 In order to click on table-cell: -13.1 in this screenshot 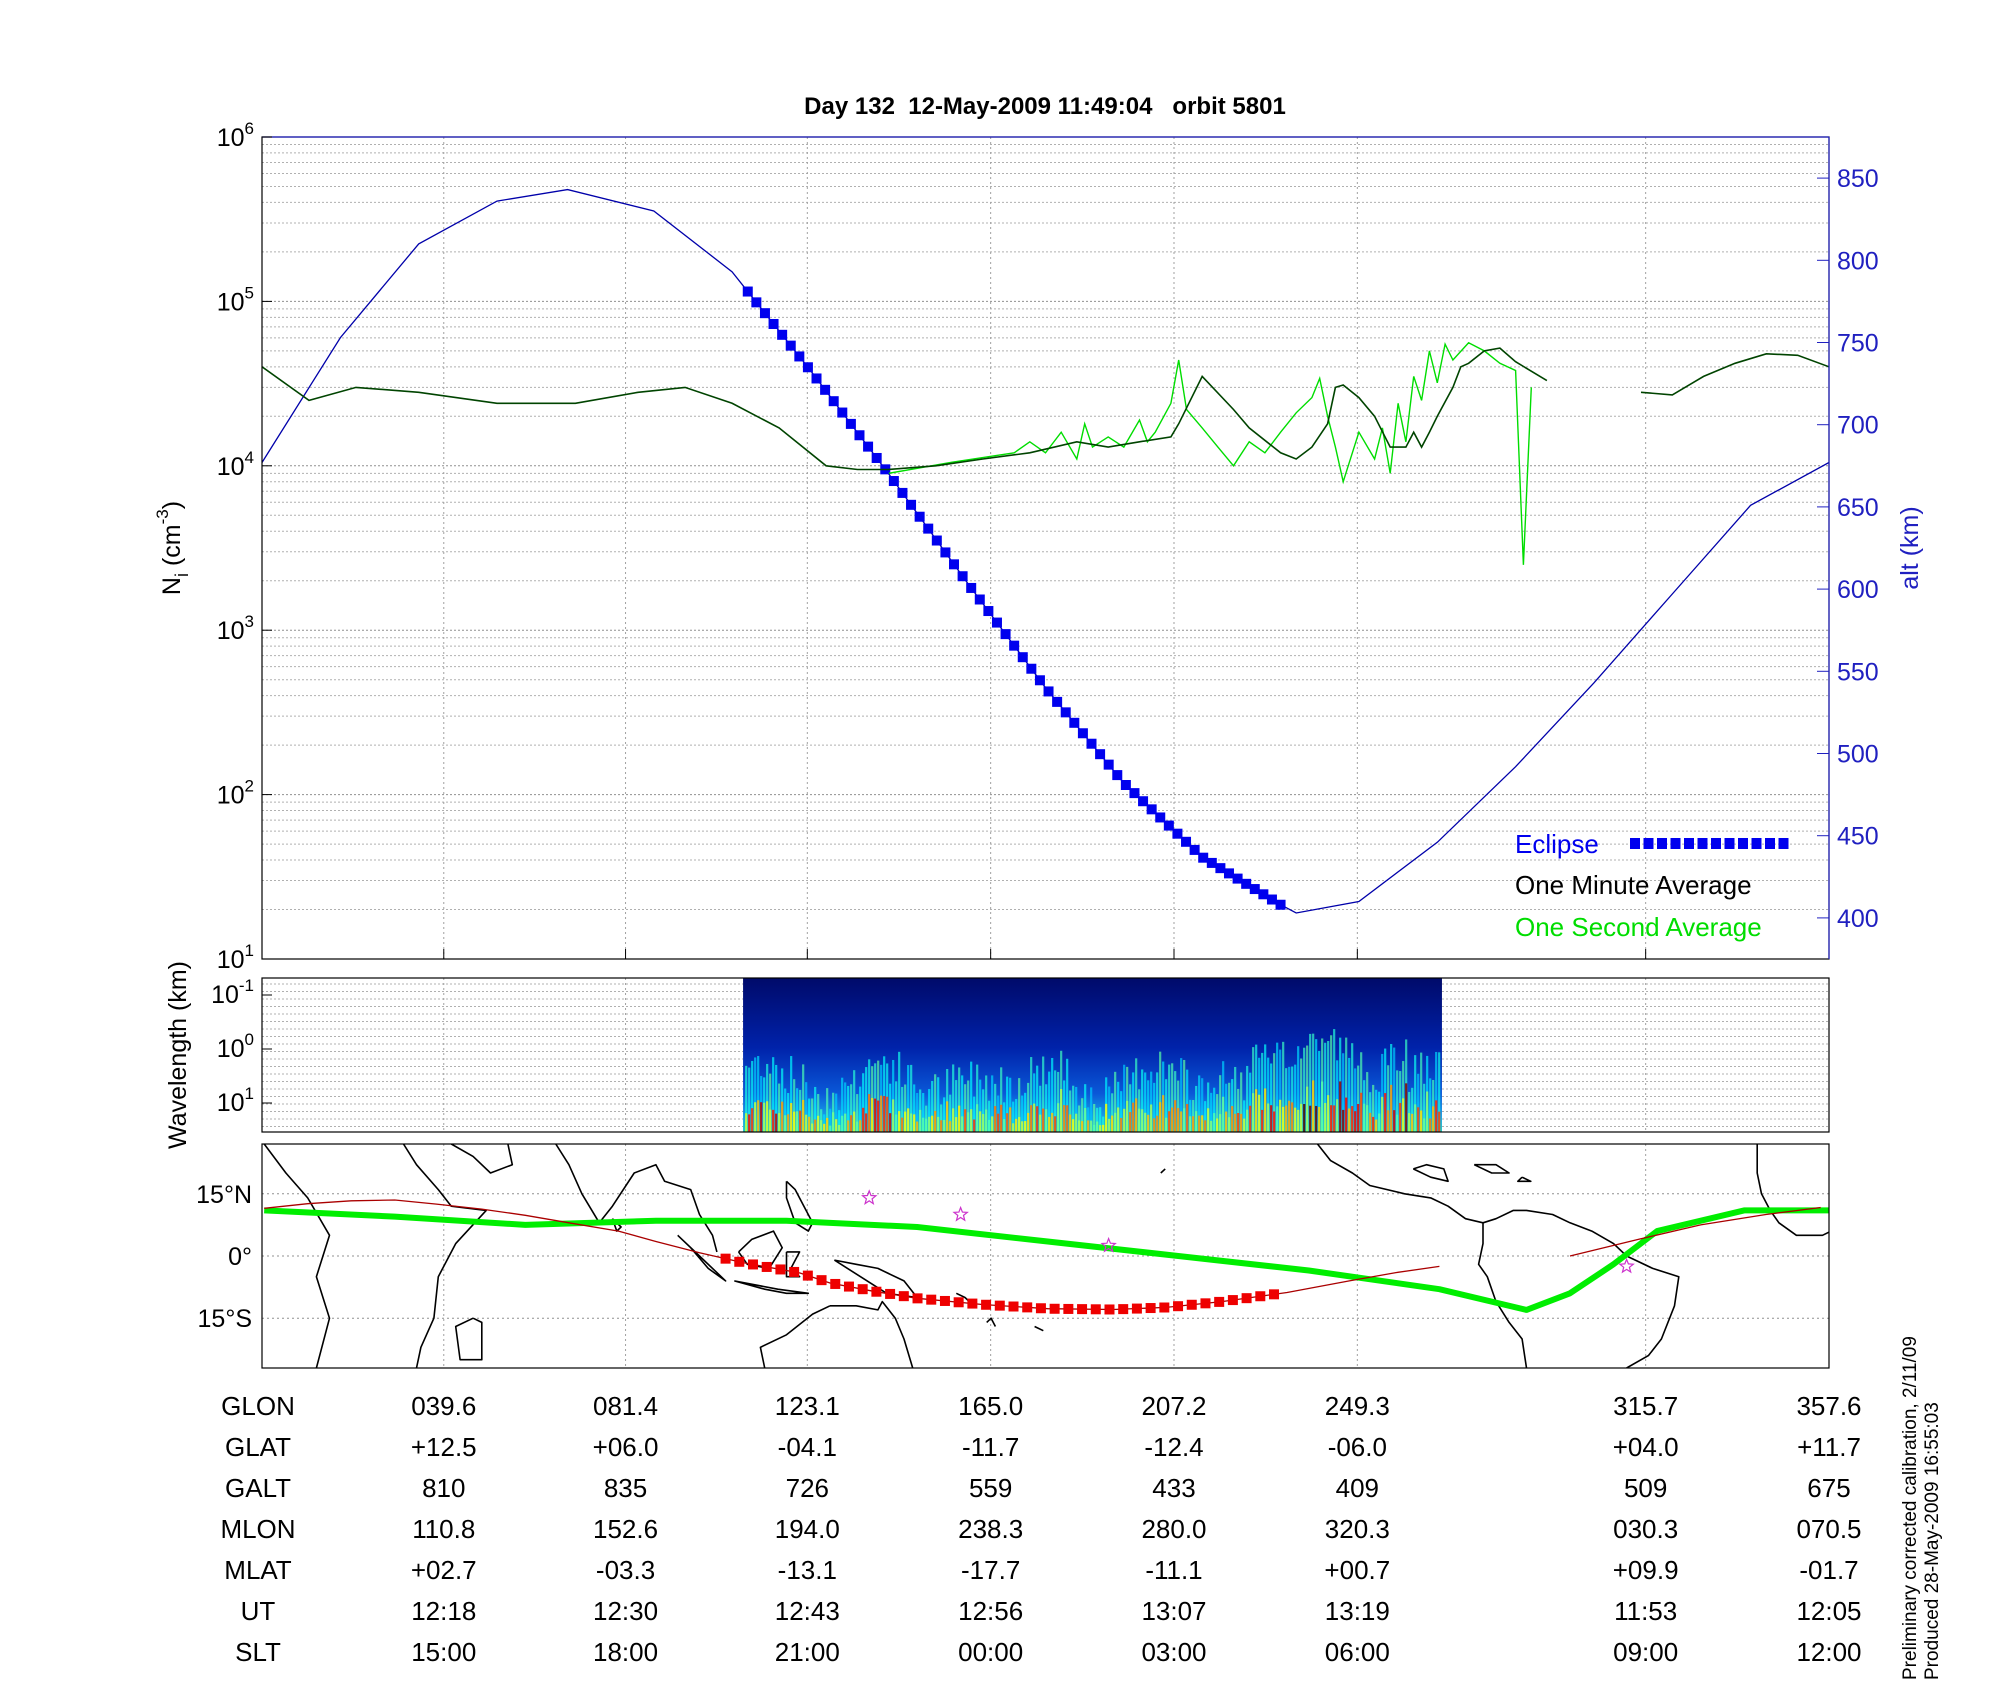, I will do `click(807, 1570)`.